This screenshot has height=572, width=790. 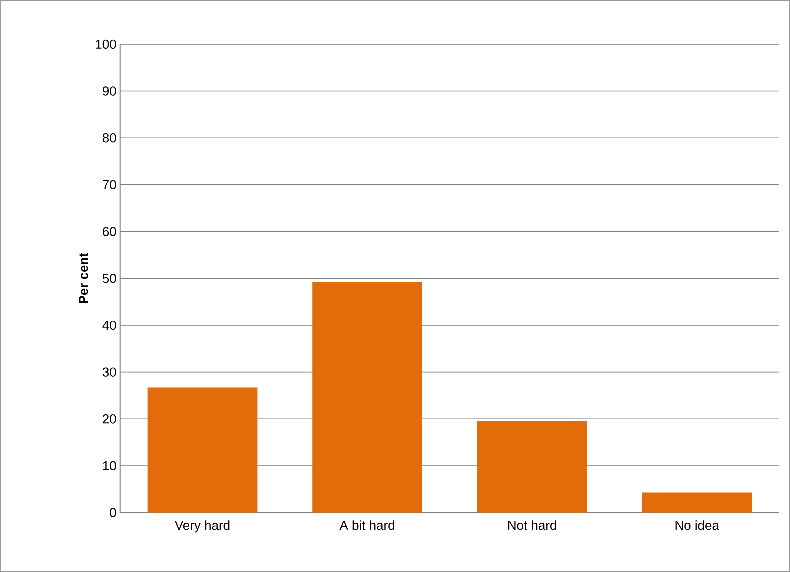 I want to click on y-axis-title: Per cent, so click(x=83, y=278).